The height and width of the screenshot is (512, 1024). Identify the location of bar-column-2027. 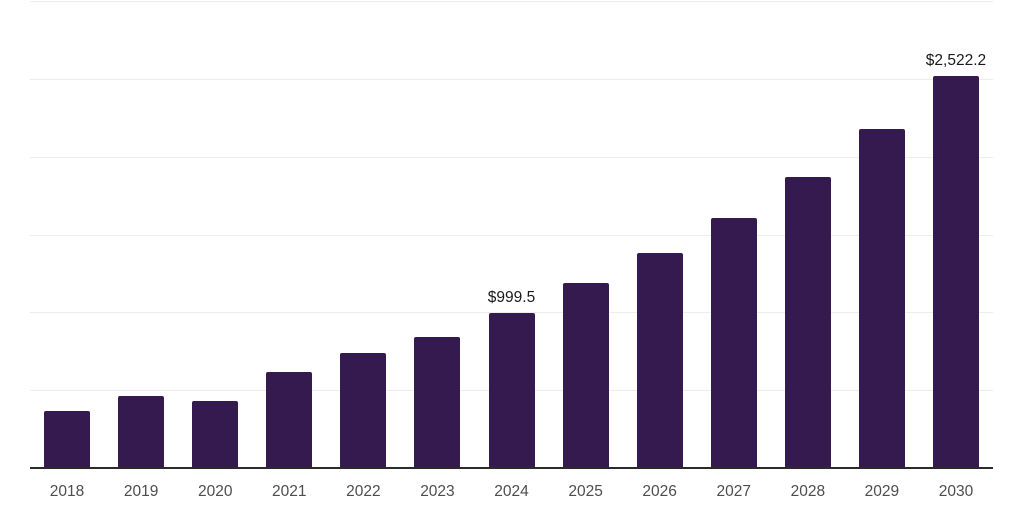
(734, 234).